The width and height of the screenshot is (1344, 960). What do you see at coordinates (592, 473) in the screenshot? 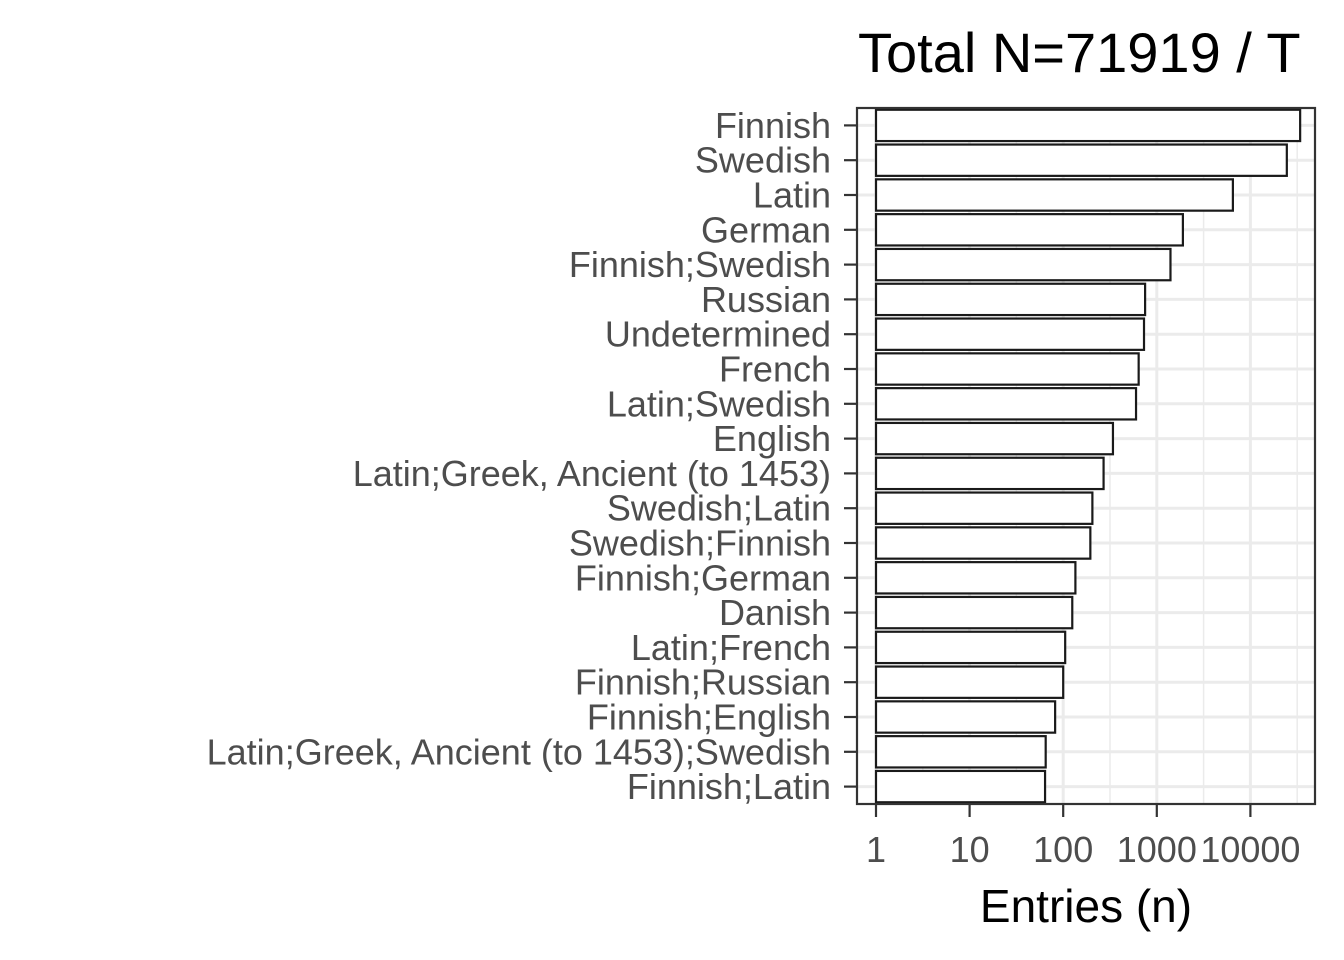
I see `category-label: Latin;Greek, Ancient (to 1453)` at bounding box center [592, 473].